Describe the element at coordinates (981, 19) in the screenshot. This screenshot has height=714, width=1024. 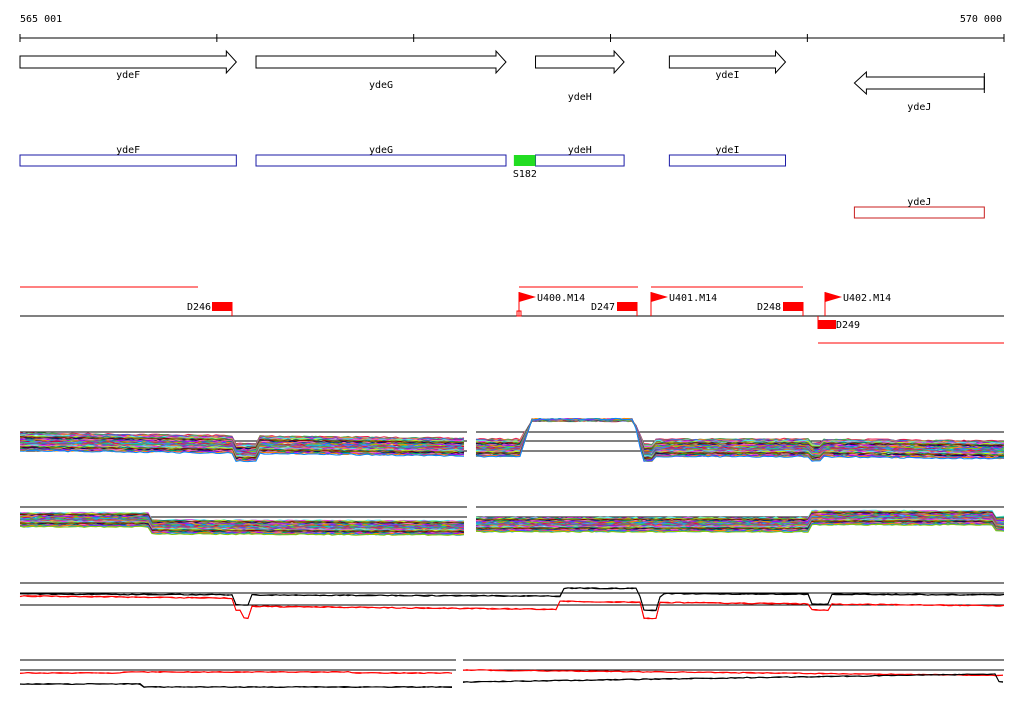
I see `ruler-end-label: 570 000` at that location.